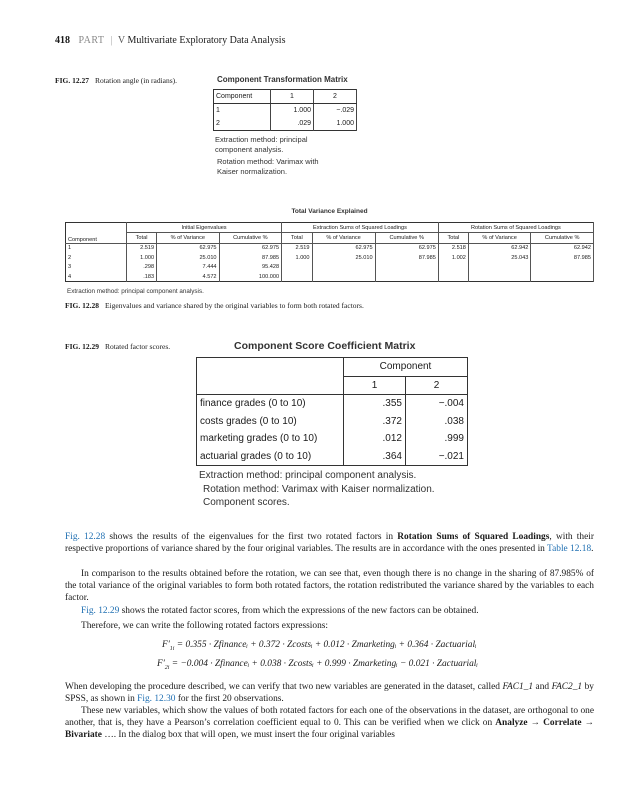 The image size is (625, 800). I want to click on cell: −.021, so click(436, 456).